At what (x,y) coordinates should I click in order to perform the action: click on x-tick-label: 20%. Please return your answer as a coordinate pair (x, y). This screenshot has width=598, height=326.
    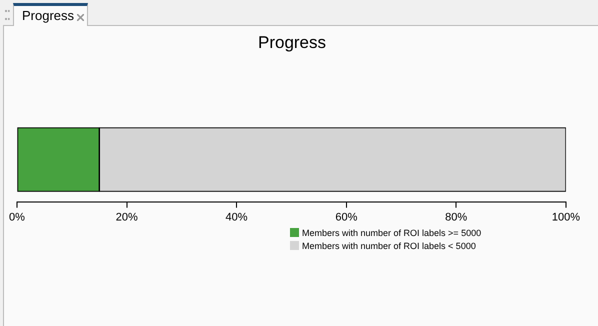
    Looking at the image, I should click on (127, 217).